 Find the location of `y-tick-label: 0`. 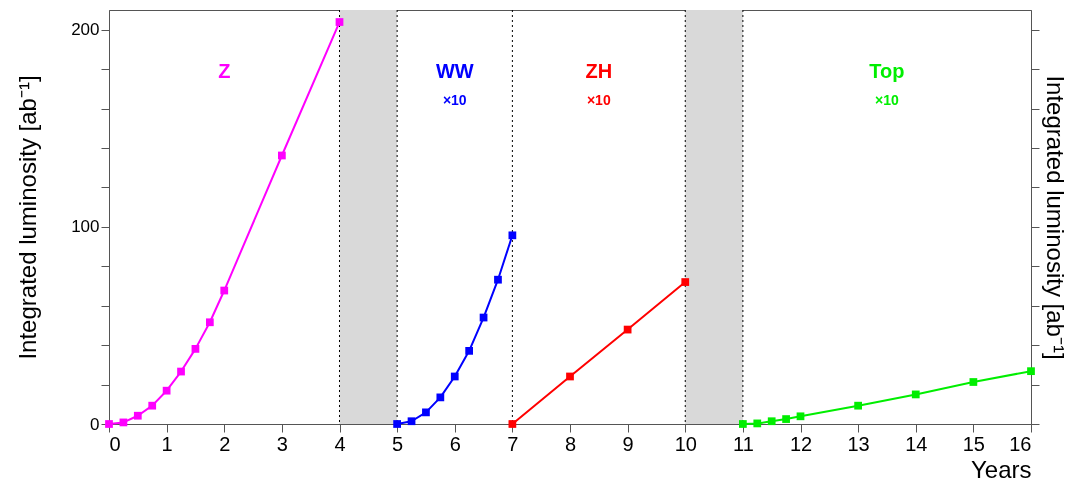

y-tick-label: 0 is located at coordinates (95, 424).